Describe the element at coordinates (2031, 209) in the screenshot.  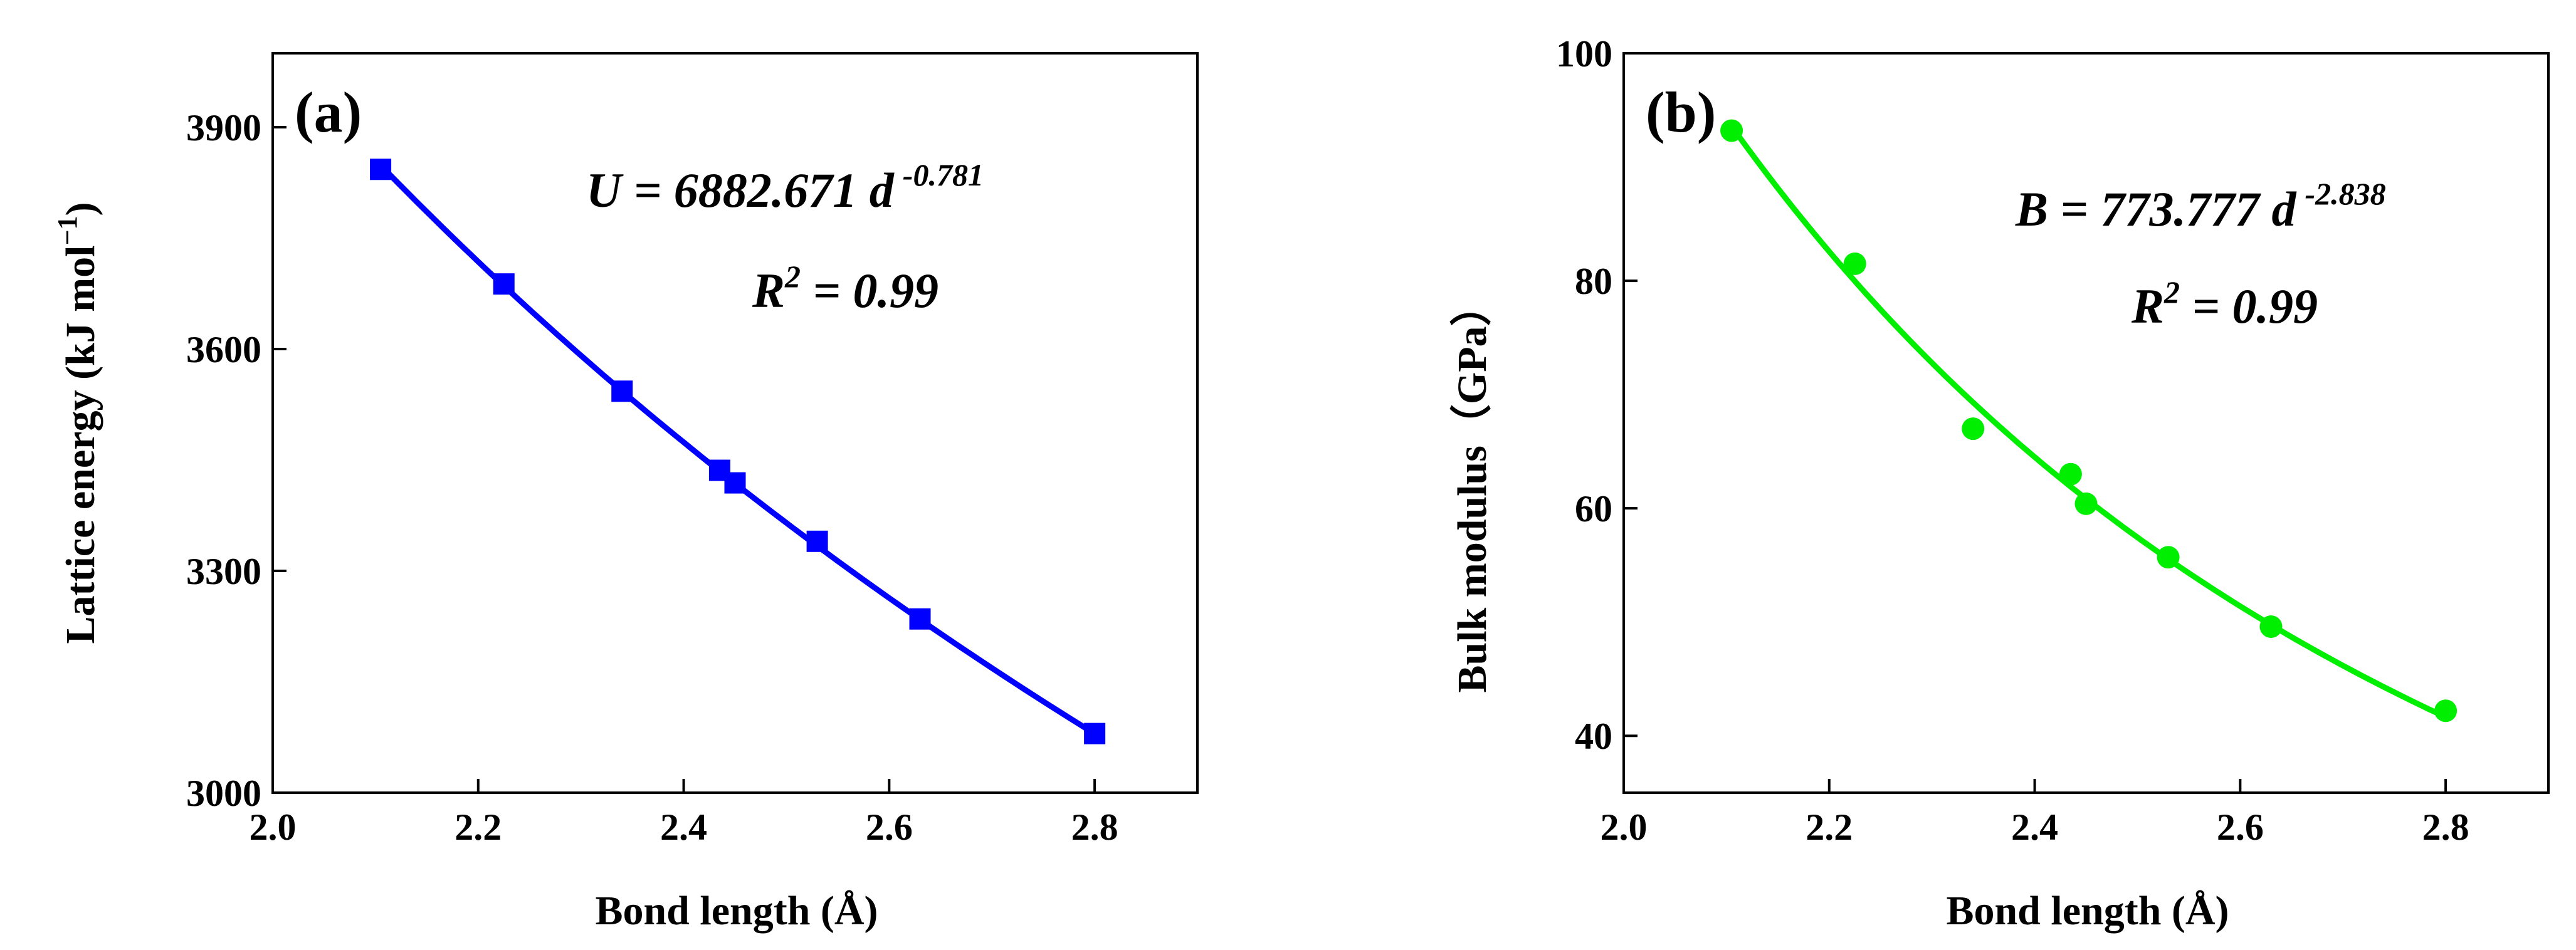
I see `equation-lhs: B` at that location.